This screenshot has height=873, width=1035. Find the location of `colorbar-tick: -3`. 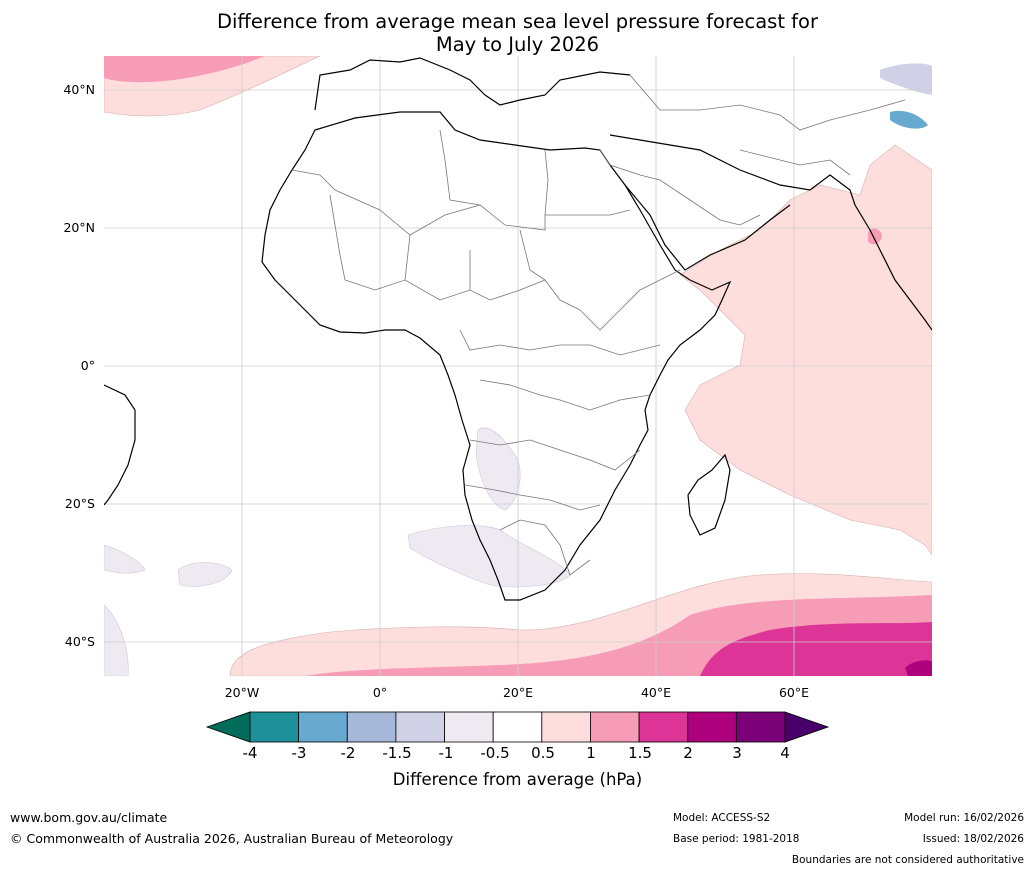

colorbar-tick: -3 is located at coordinates (299, 753).